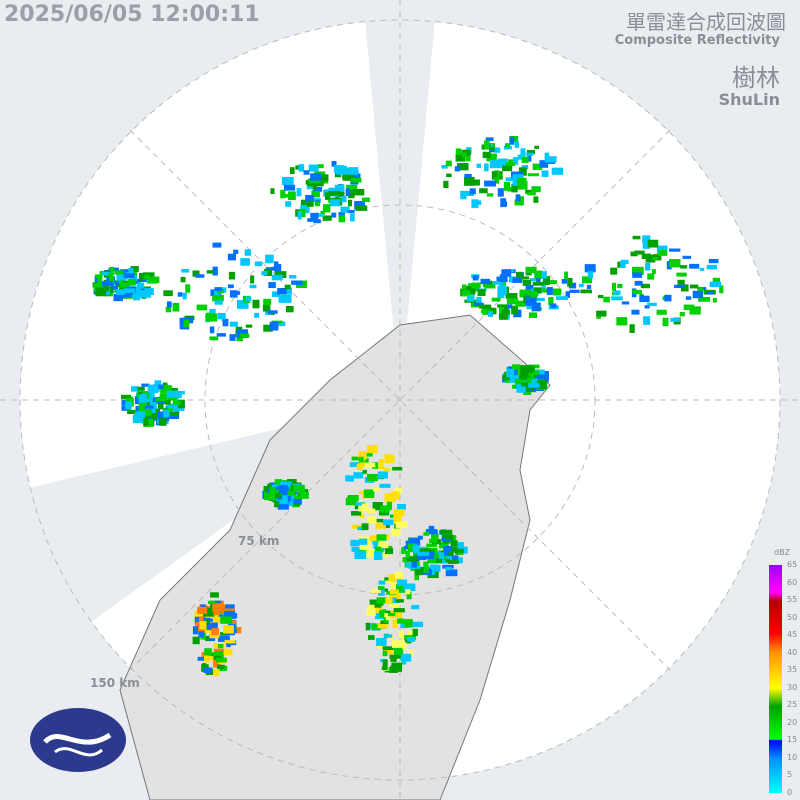 The width and height of the screenshot is (800, 800). What do you see at coordinates (132, 14) in the screenshot?
I see `timestamp: 2025/06/05 12:00:11` at bounding box center [132, 14].